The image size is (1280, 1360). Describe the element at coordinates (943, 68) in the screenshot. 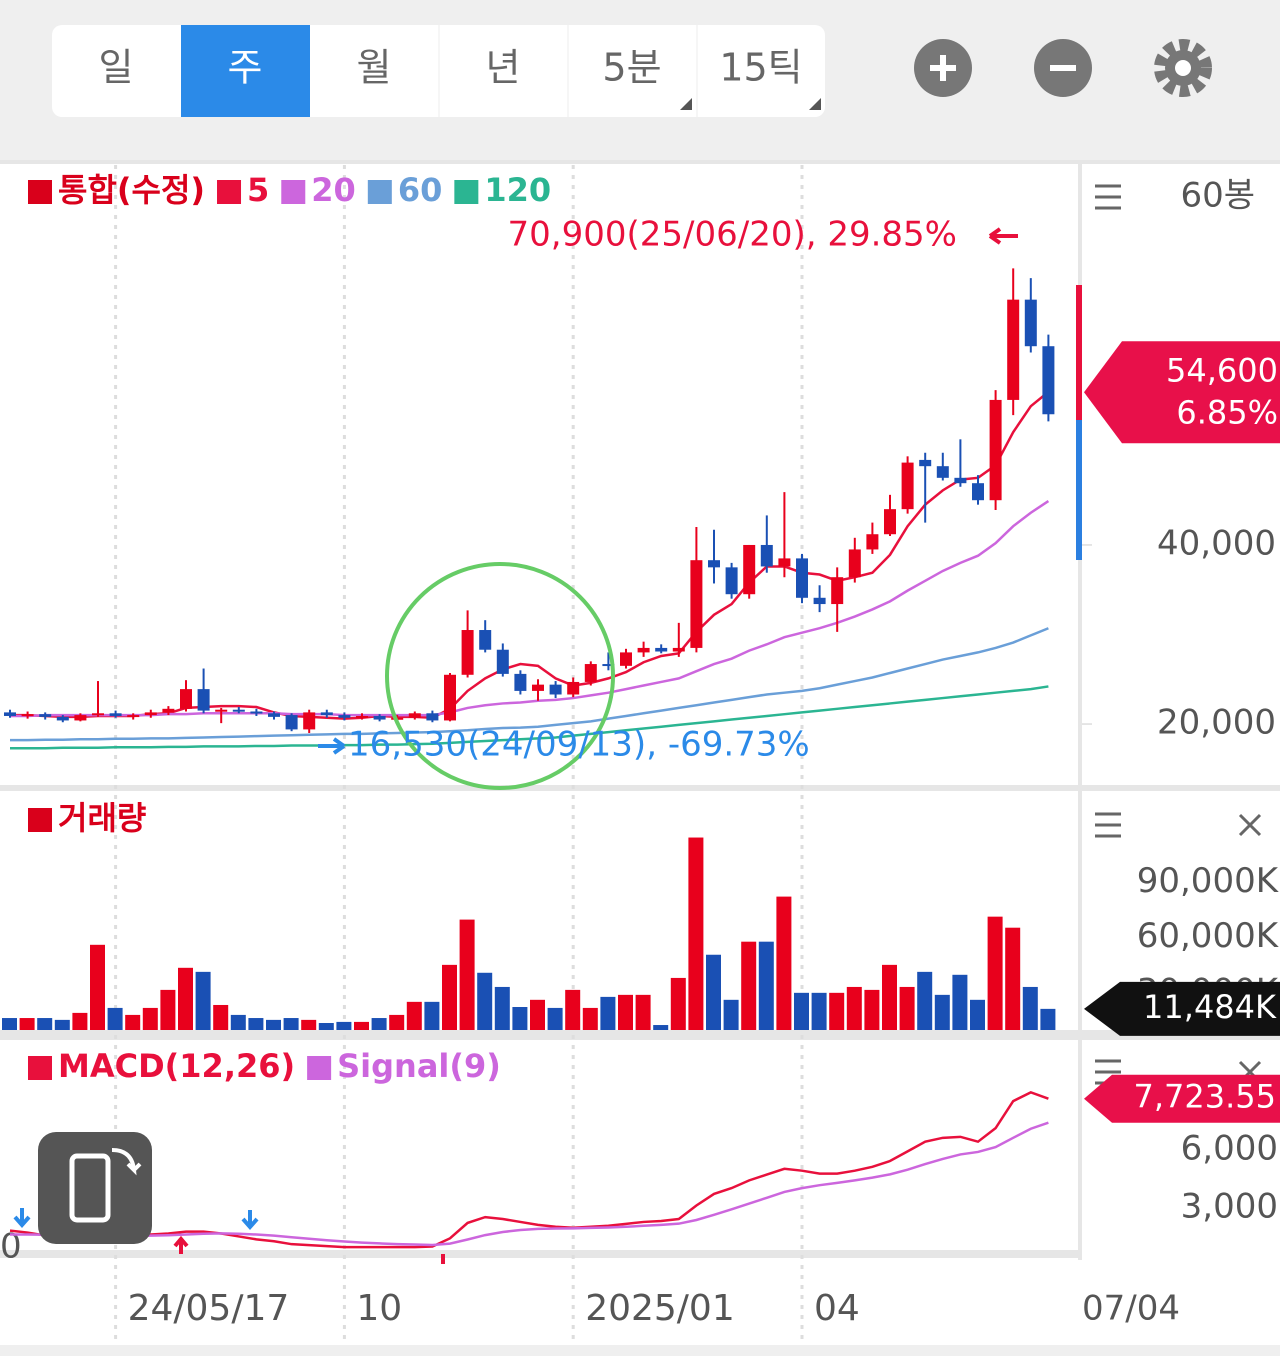

I see `zoom-in` at that location.